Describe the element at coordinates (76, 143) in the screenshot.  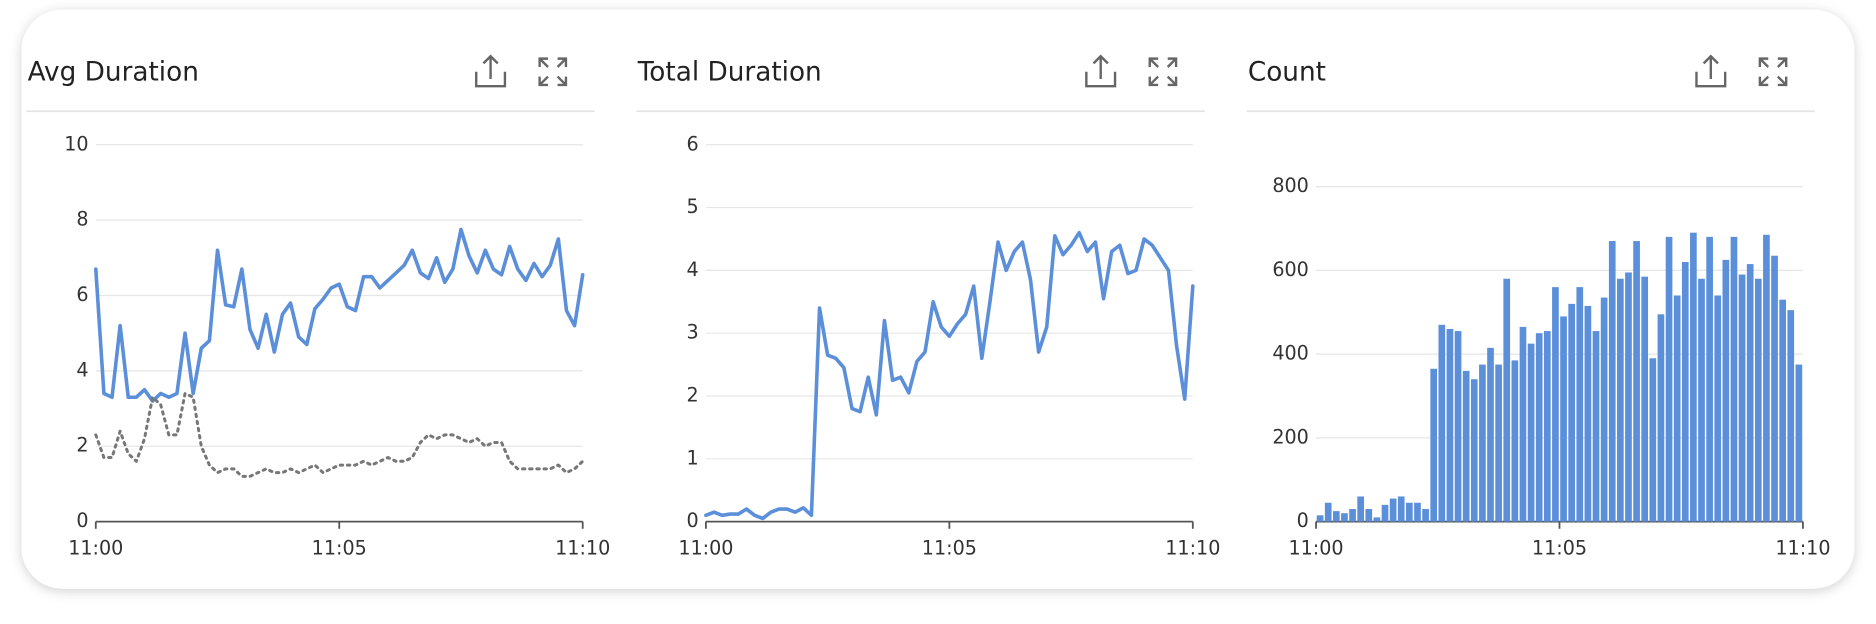
I see `y-tick-label: 10` at that location.